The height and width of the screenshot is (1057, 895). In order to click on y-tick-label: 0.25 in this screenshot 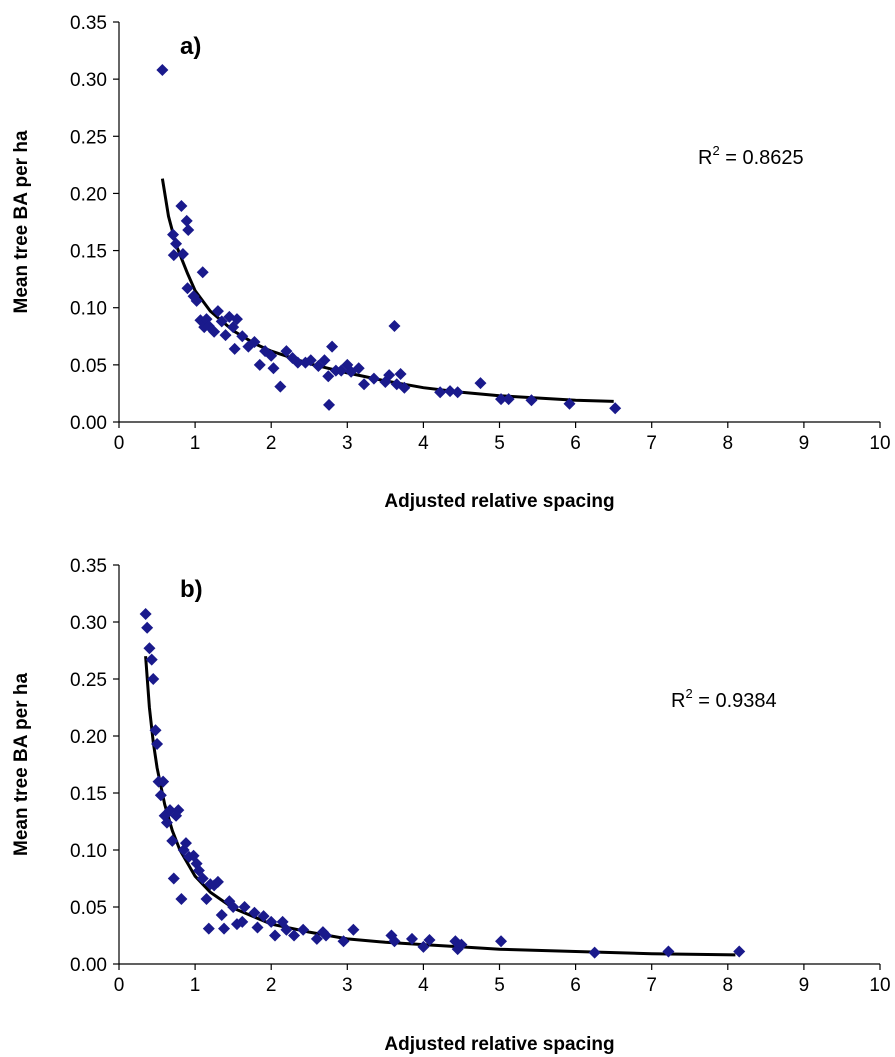, I will do `click(88, 137)`.